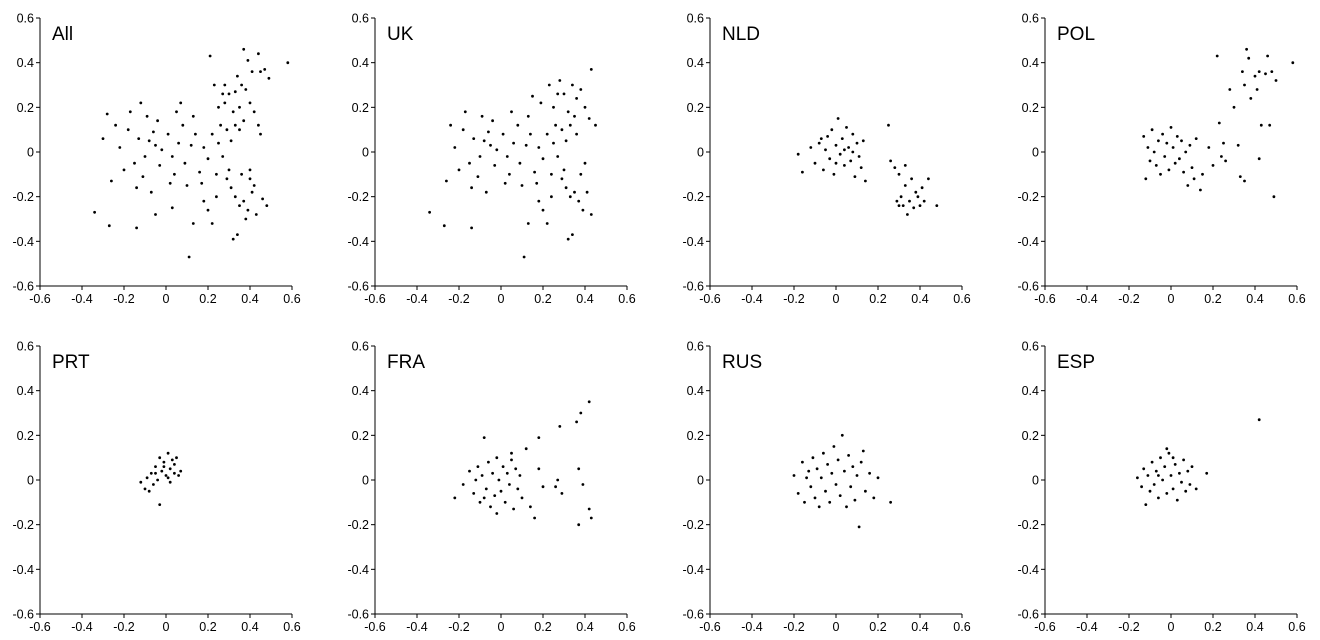 The width and height of the screenshot is (1320, 640). Describe the element at coordinates (710, 299) in the screenshot. I see `x-tick-label: -0.6` at that location.